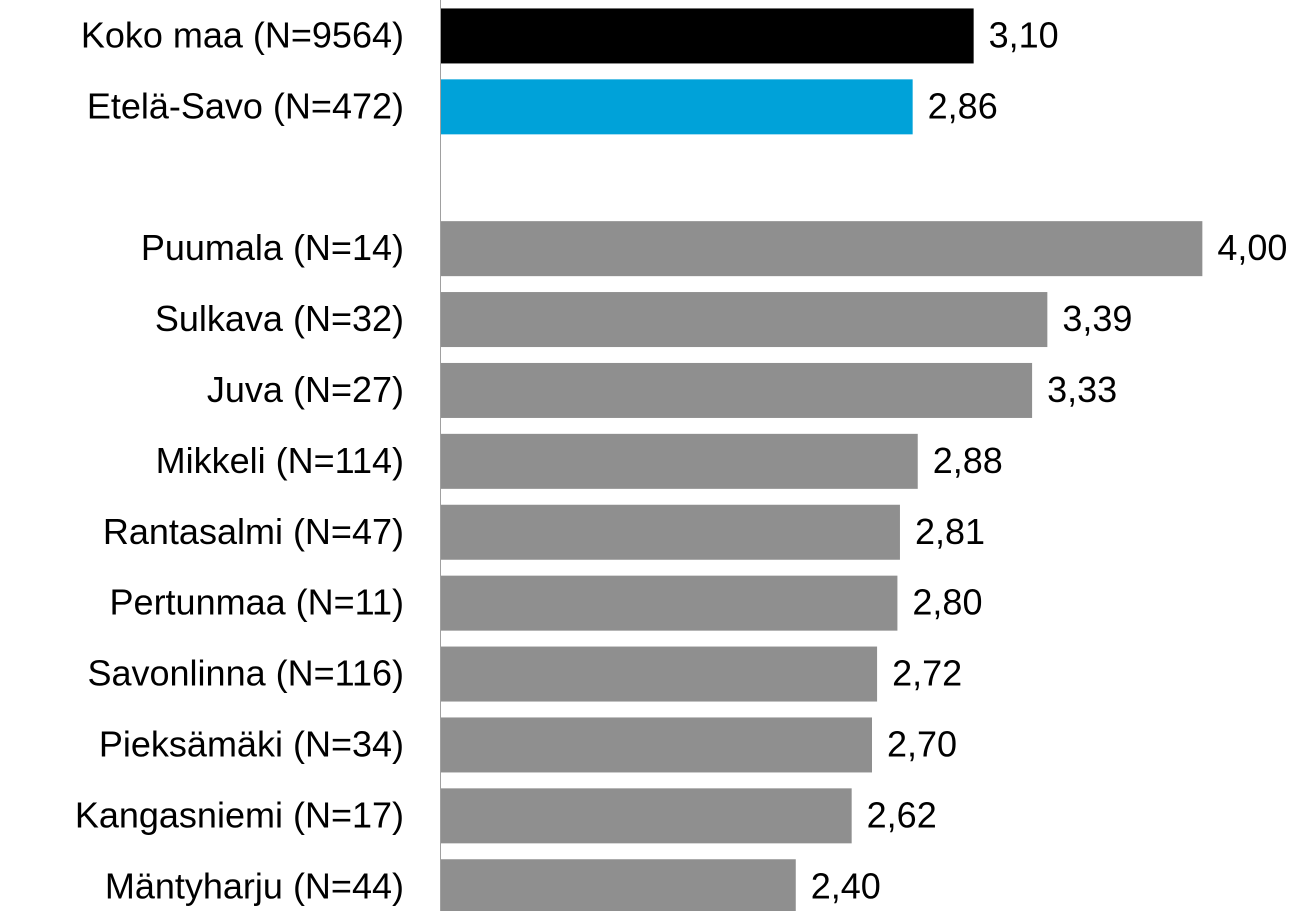 The width and height of the screenshot is (1304, 911). Describe the element at coordinates (968, 460) in the screenshot. I see `value-label: 2,88` at that location.